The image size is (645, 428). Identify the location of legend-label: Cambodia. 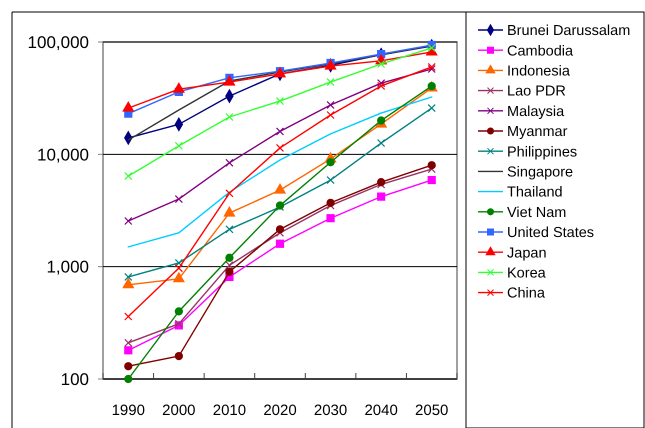
(540, 51).